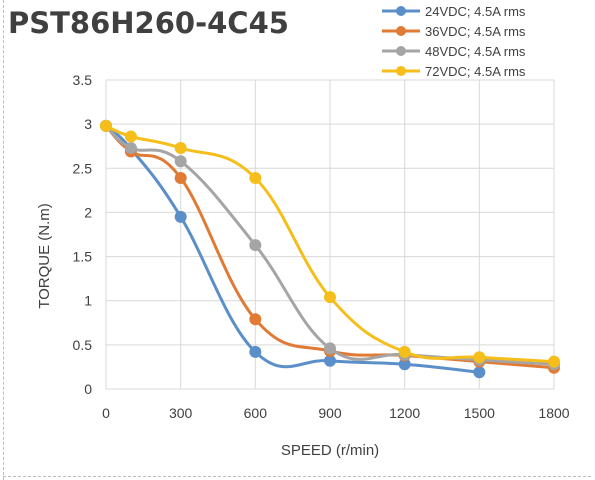 The image size is (595, 480). What do you see at coordinates (83, 168) in the screenshot?
I see `y-tick-label: 2.5` at bounding box center [83, 168].